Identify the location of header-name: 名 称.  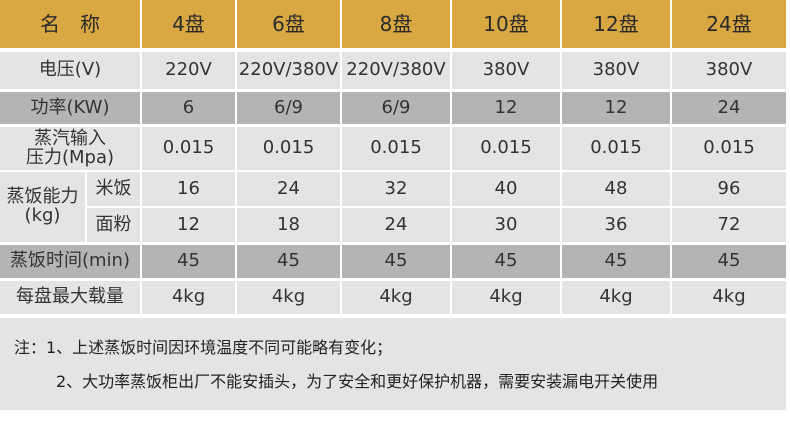
(70, 24).